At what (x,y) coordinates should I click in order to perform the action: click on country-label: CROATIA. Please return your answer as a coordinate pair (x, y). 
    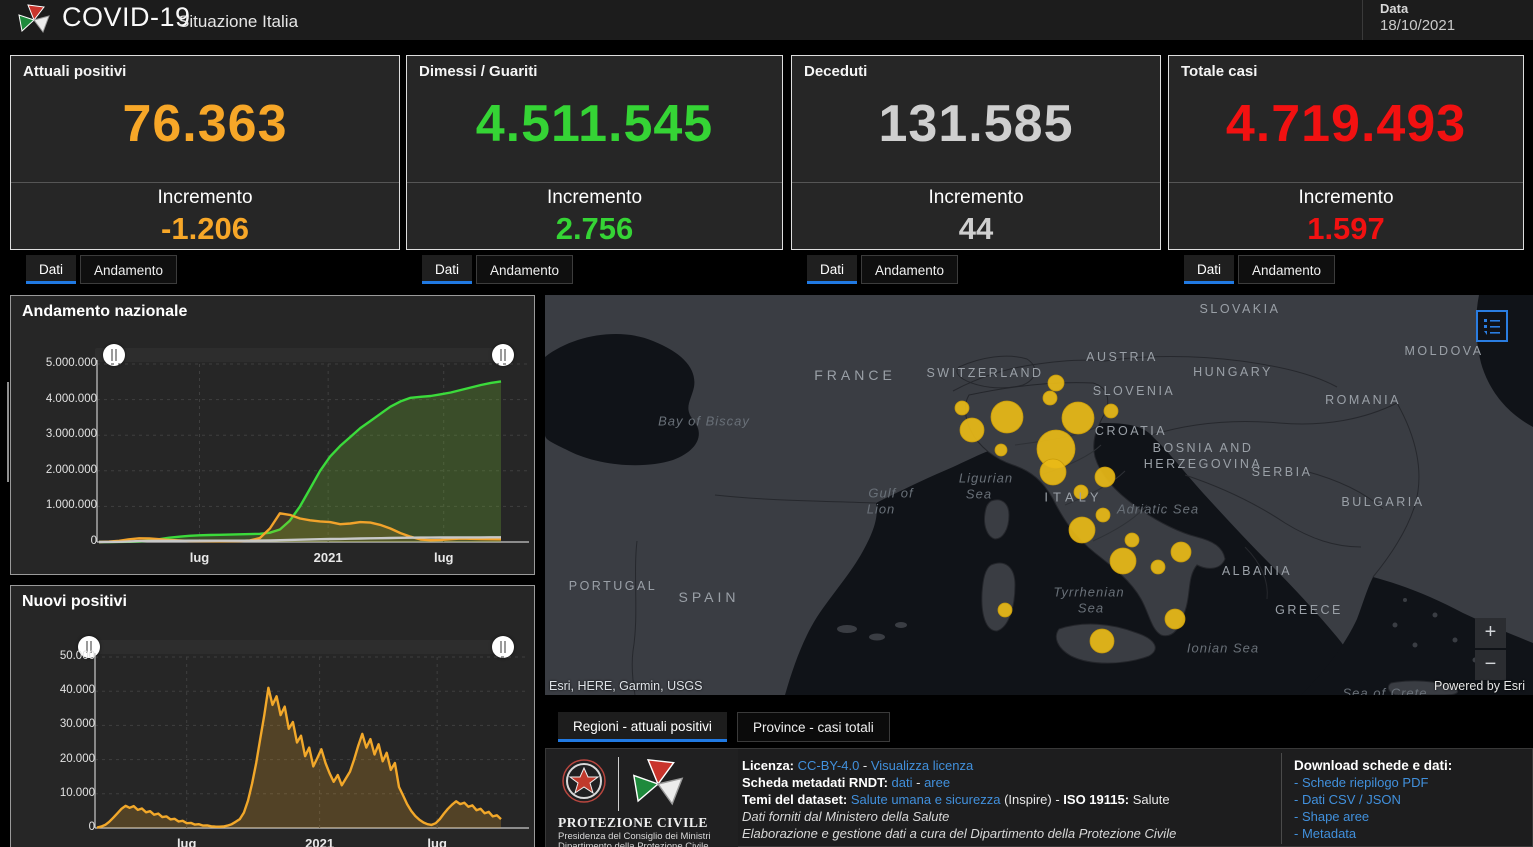
    Looking at the image, I should click on (1131, 431).